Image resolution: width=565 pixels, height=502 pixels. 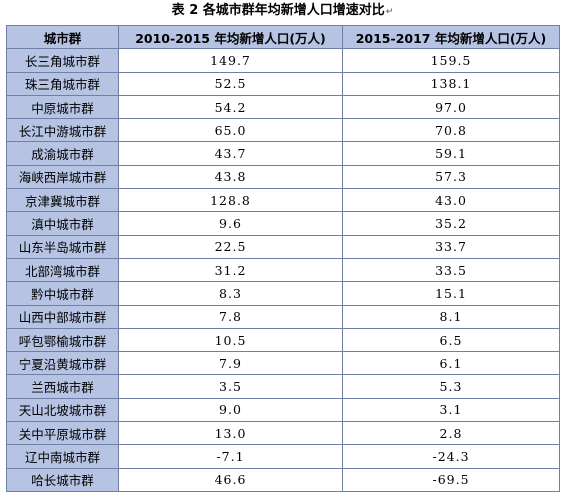 I want to click on table-row: 关中平原城市群 13.0 2.8, so click(x=283, y=433).